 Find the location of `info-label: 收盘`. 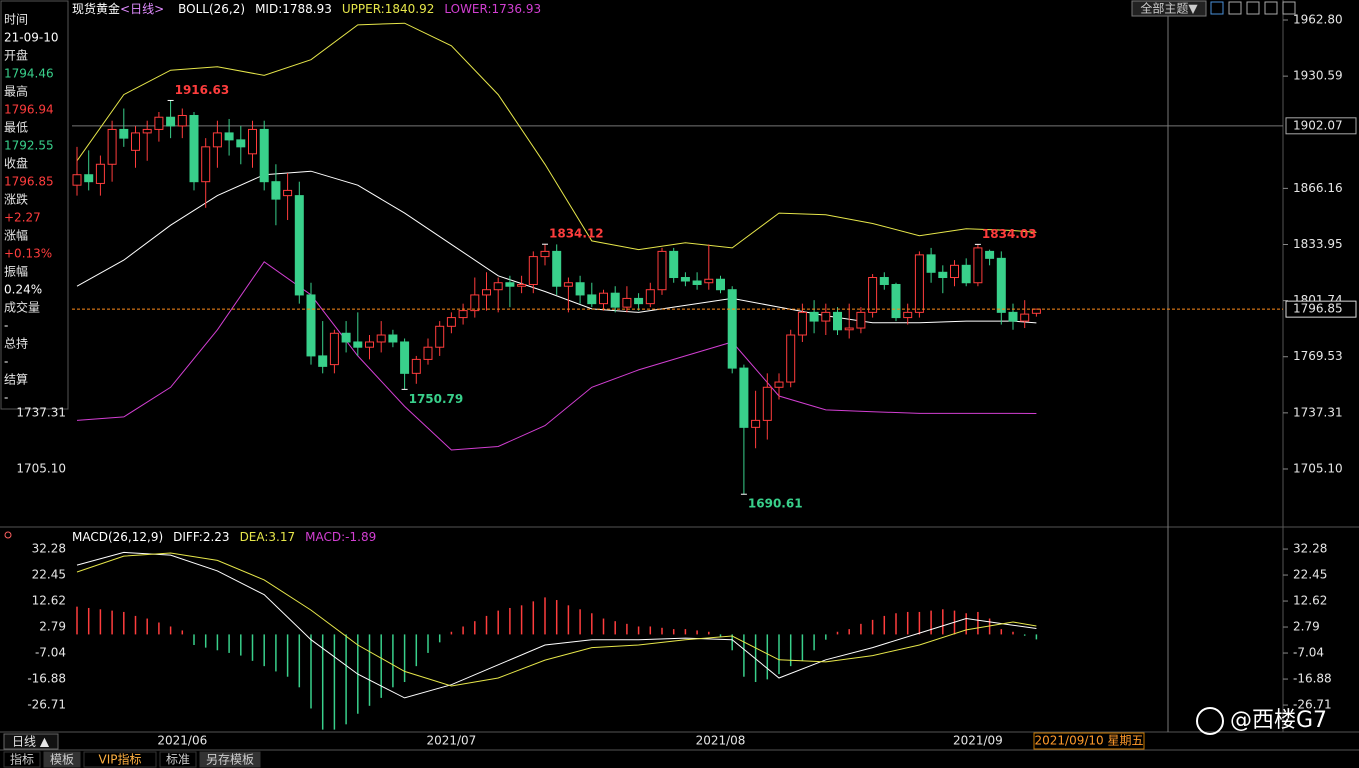

info-label: 收盘 is located at coordinates (16, 163).